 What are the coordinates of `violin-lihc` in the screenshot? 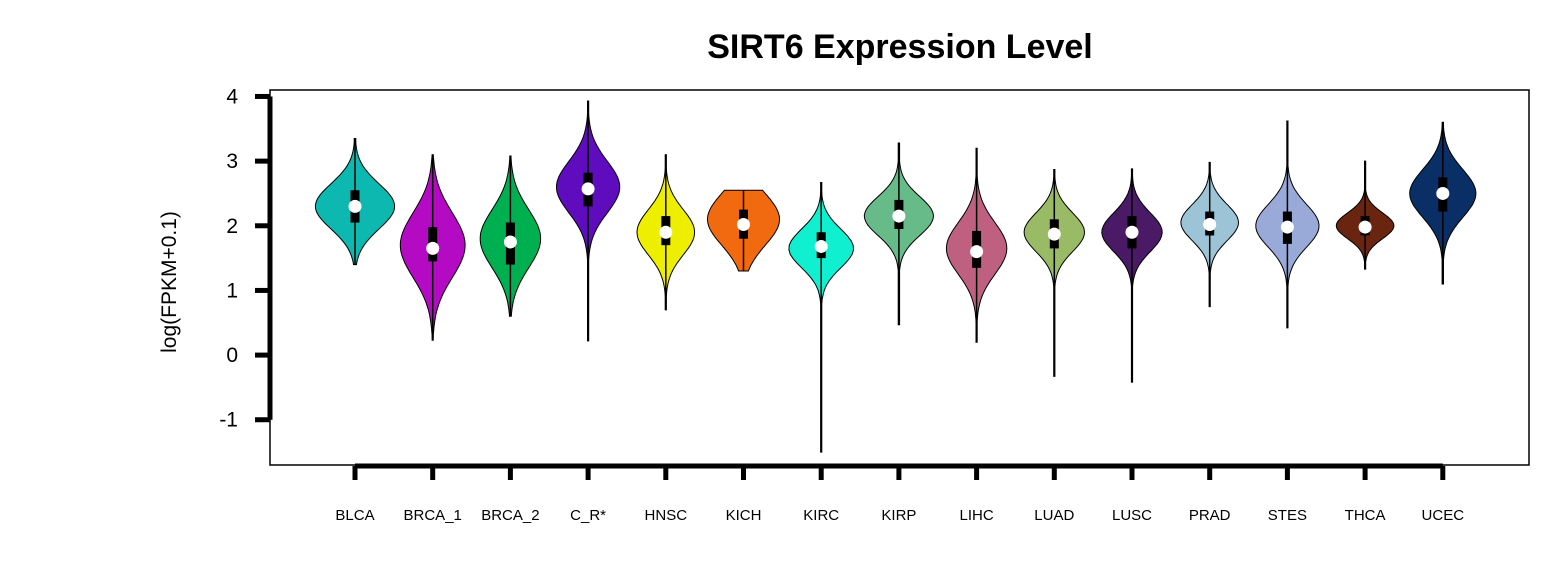 It's located at (976, 245).